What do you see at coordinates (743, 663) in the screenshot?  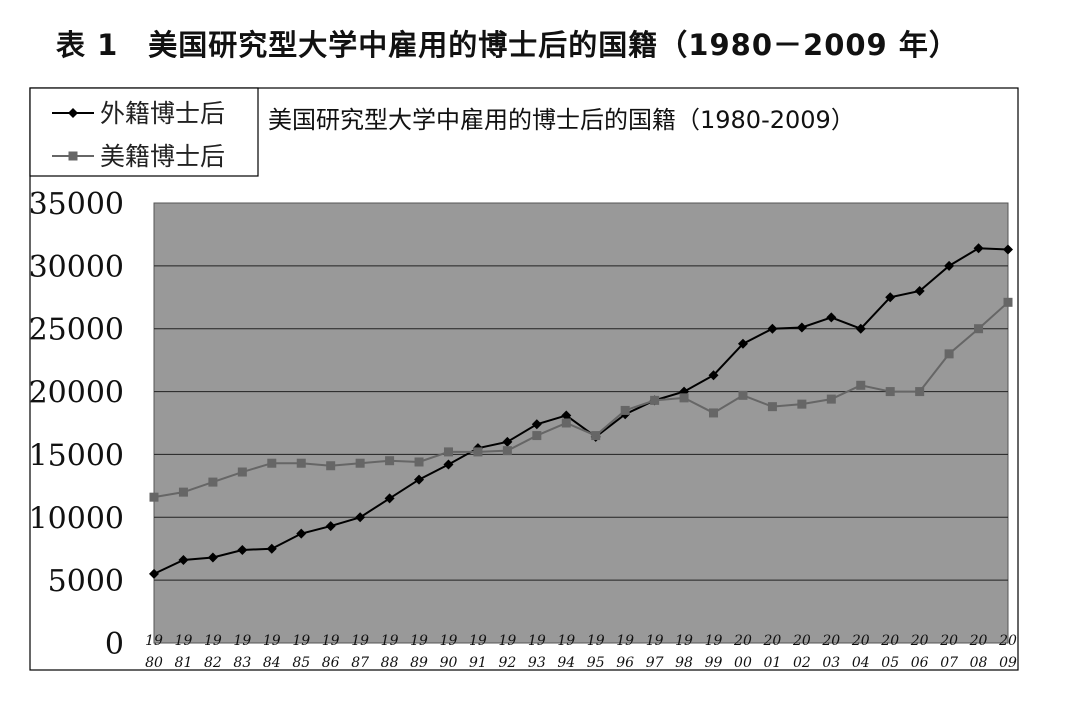 I see `x-tick-label: 00` at bounding box center [743, 663].